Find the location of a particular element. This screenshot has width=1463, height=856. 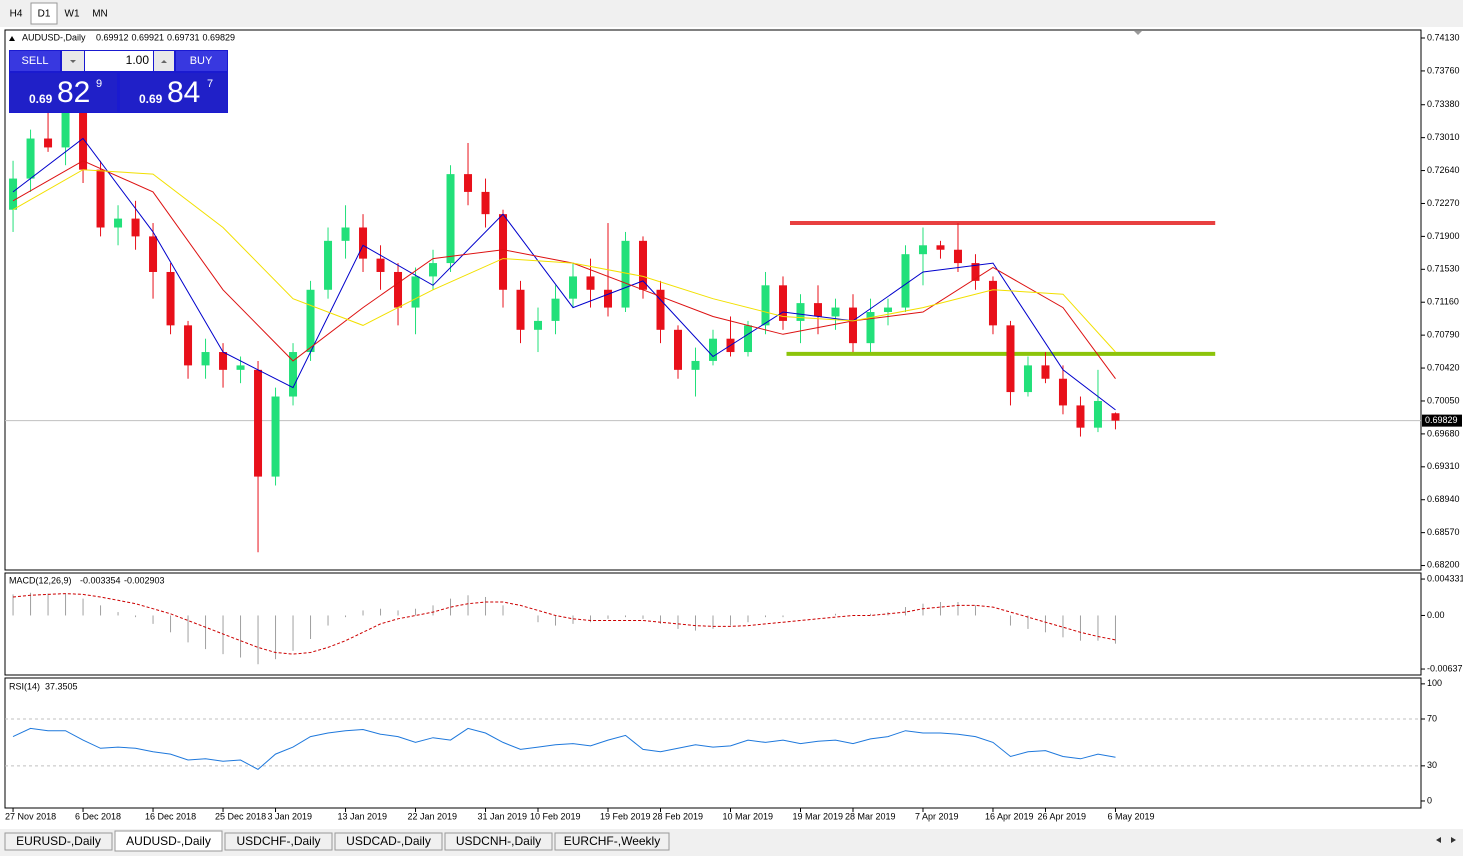

buy-button is located at coordinates (201, 61).